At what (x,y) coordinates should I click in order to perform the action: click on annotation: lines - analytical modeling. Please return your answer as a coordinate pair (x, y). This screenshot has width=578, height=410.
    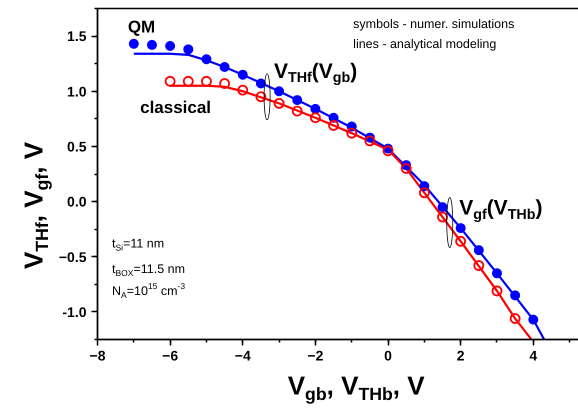
    Looking at the image, I should click on (424, 43).